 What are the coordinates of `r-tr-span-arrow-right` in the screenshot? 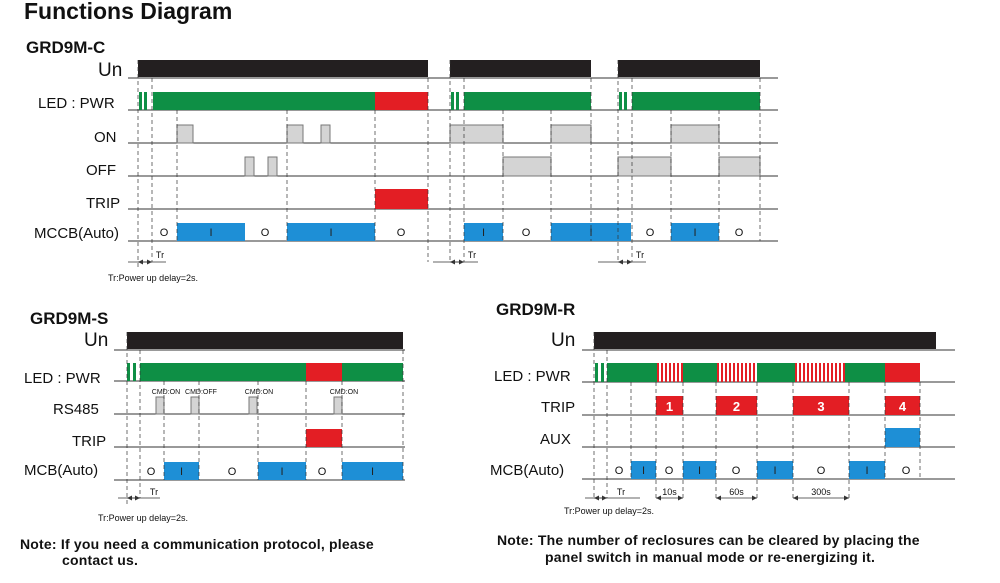 It's located at (604, 498).